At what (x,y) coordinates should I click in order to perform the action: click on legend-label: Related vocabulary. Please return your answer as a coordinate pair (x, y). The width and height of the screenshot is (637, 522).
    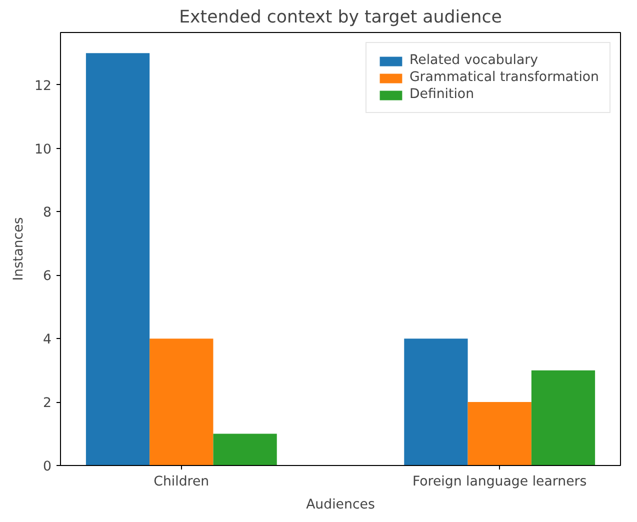
    Looking at the image, I should click on (473, 60).